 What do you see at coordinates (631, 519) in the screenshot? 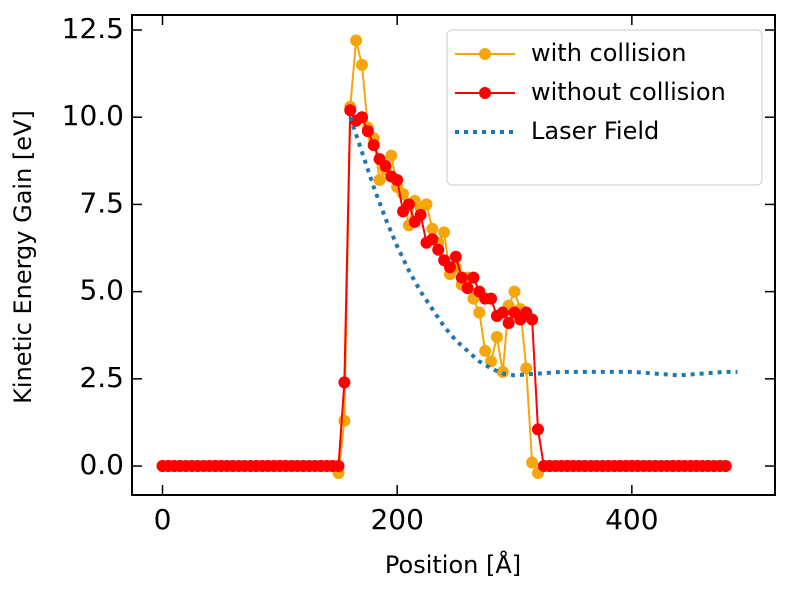
I see `x-tick-label: 400` at bounding box center [631, 519].